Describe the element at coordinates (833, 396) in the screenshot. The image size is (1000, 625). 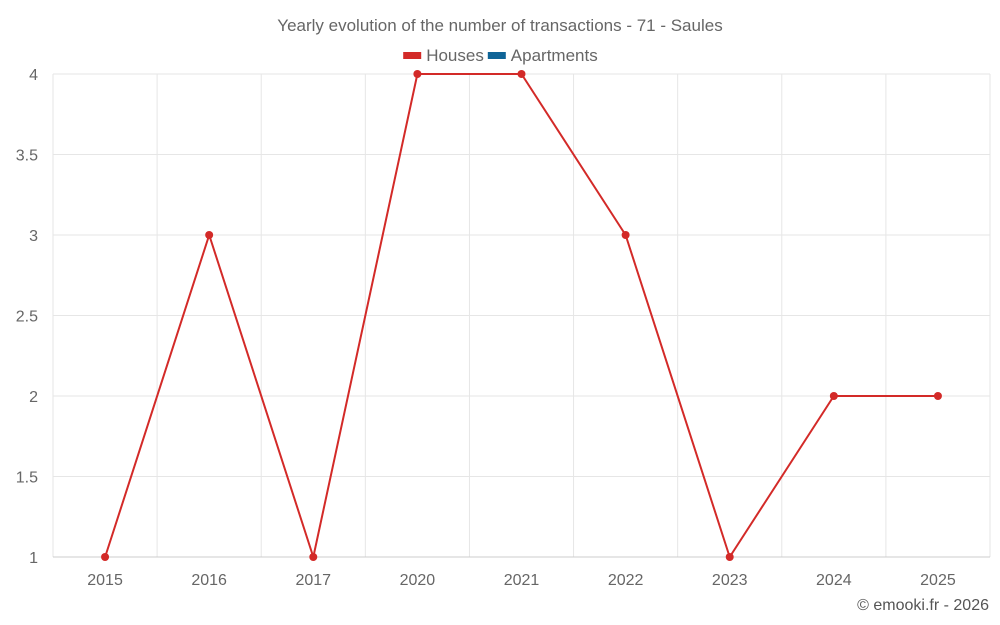
I see `data-point-houses-2024` at that location.